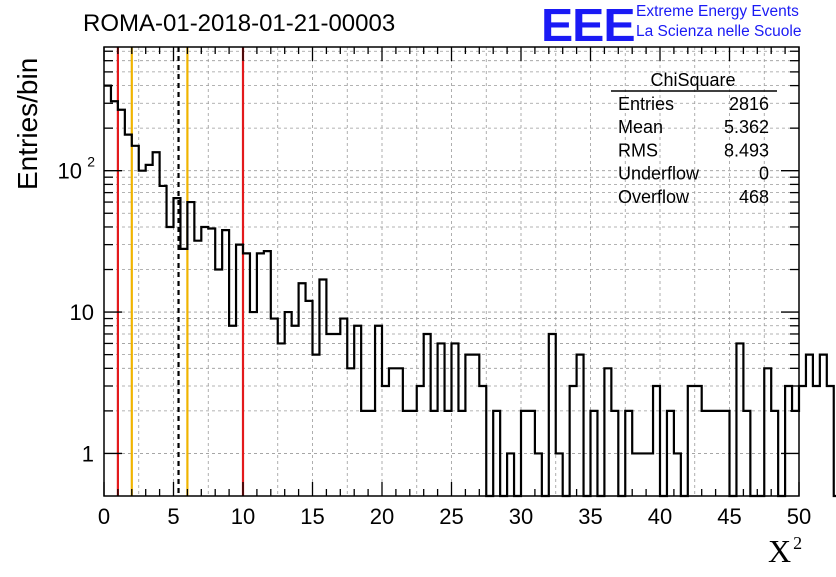 This screenshot has height=577, width=836. I want to click on x-tick-label: 0, so click(104, 516).